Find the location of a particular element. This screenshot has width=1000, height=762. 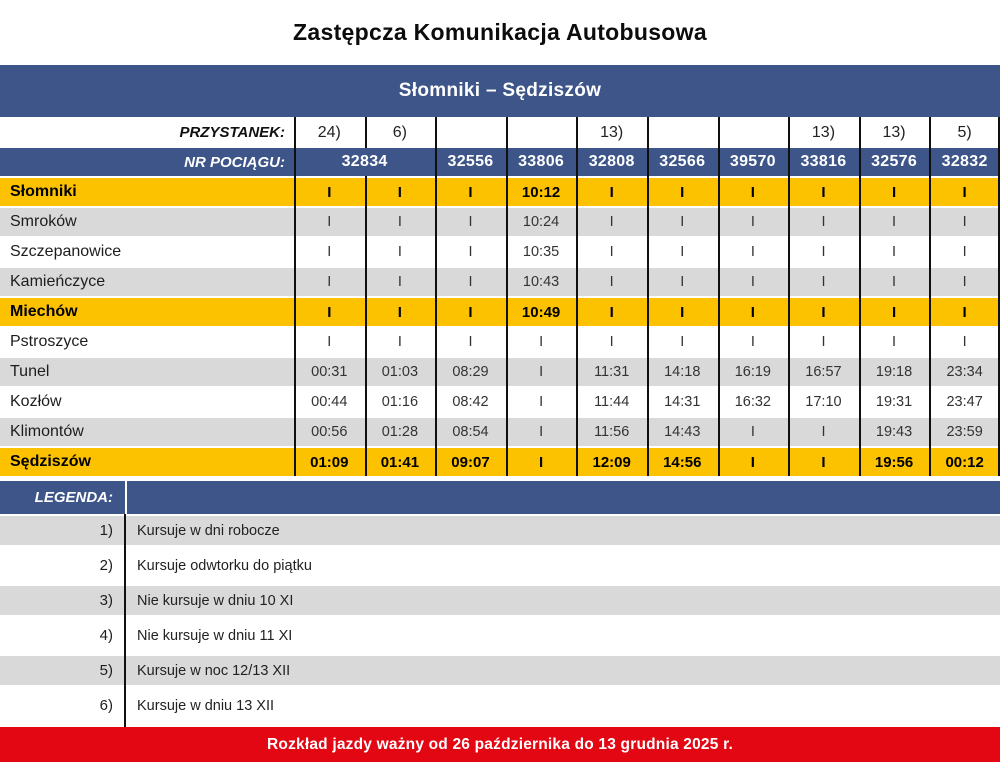

legend-item-mark: 3) is located at coordinates (106, 600).